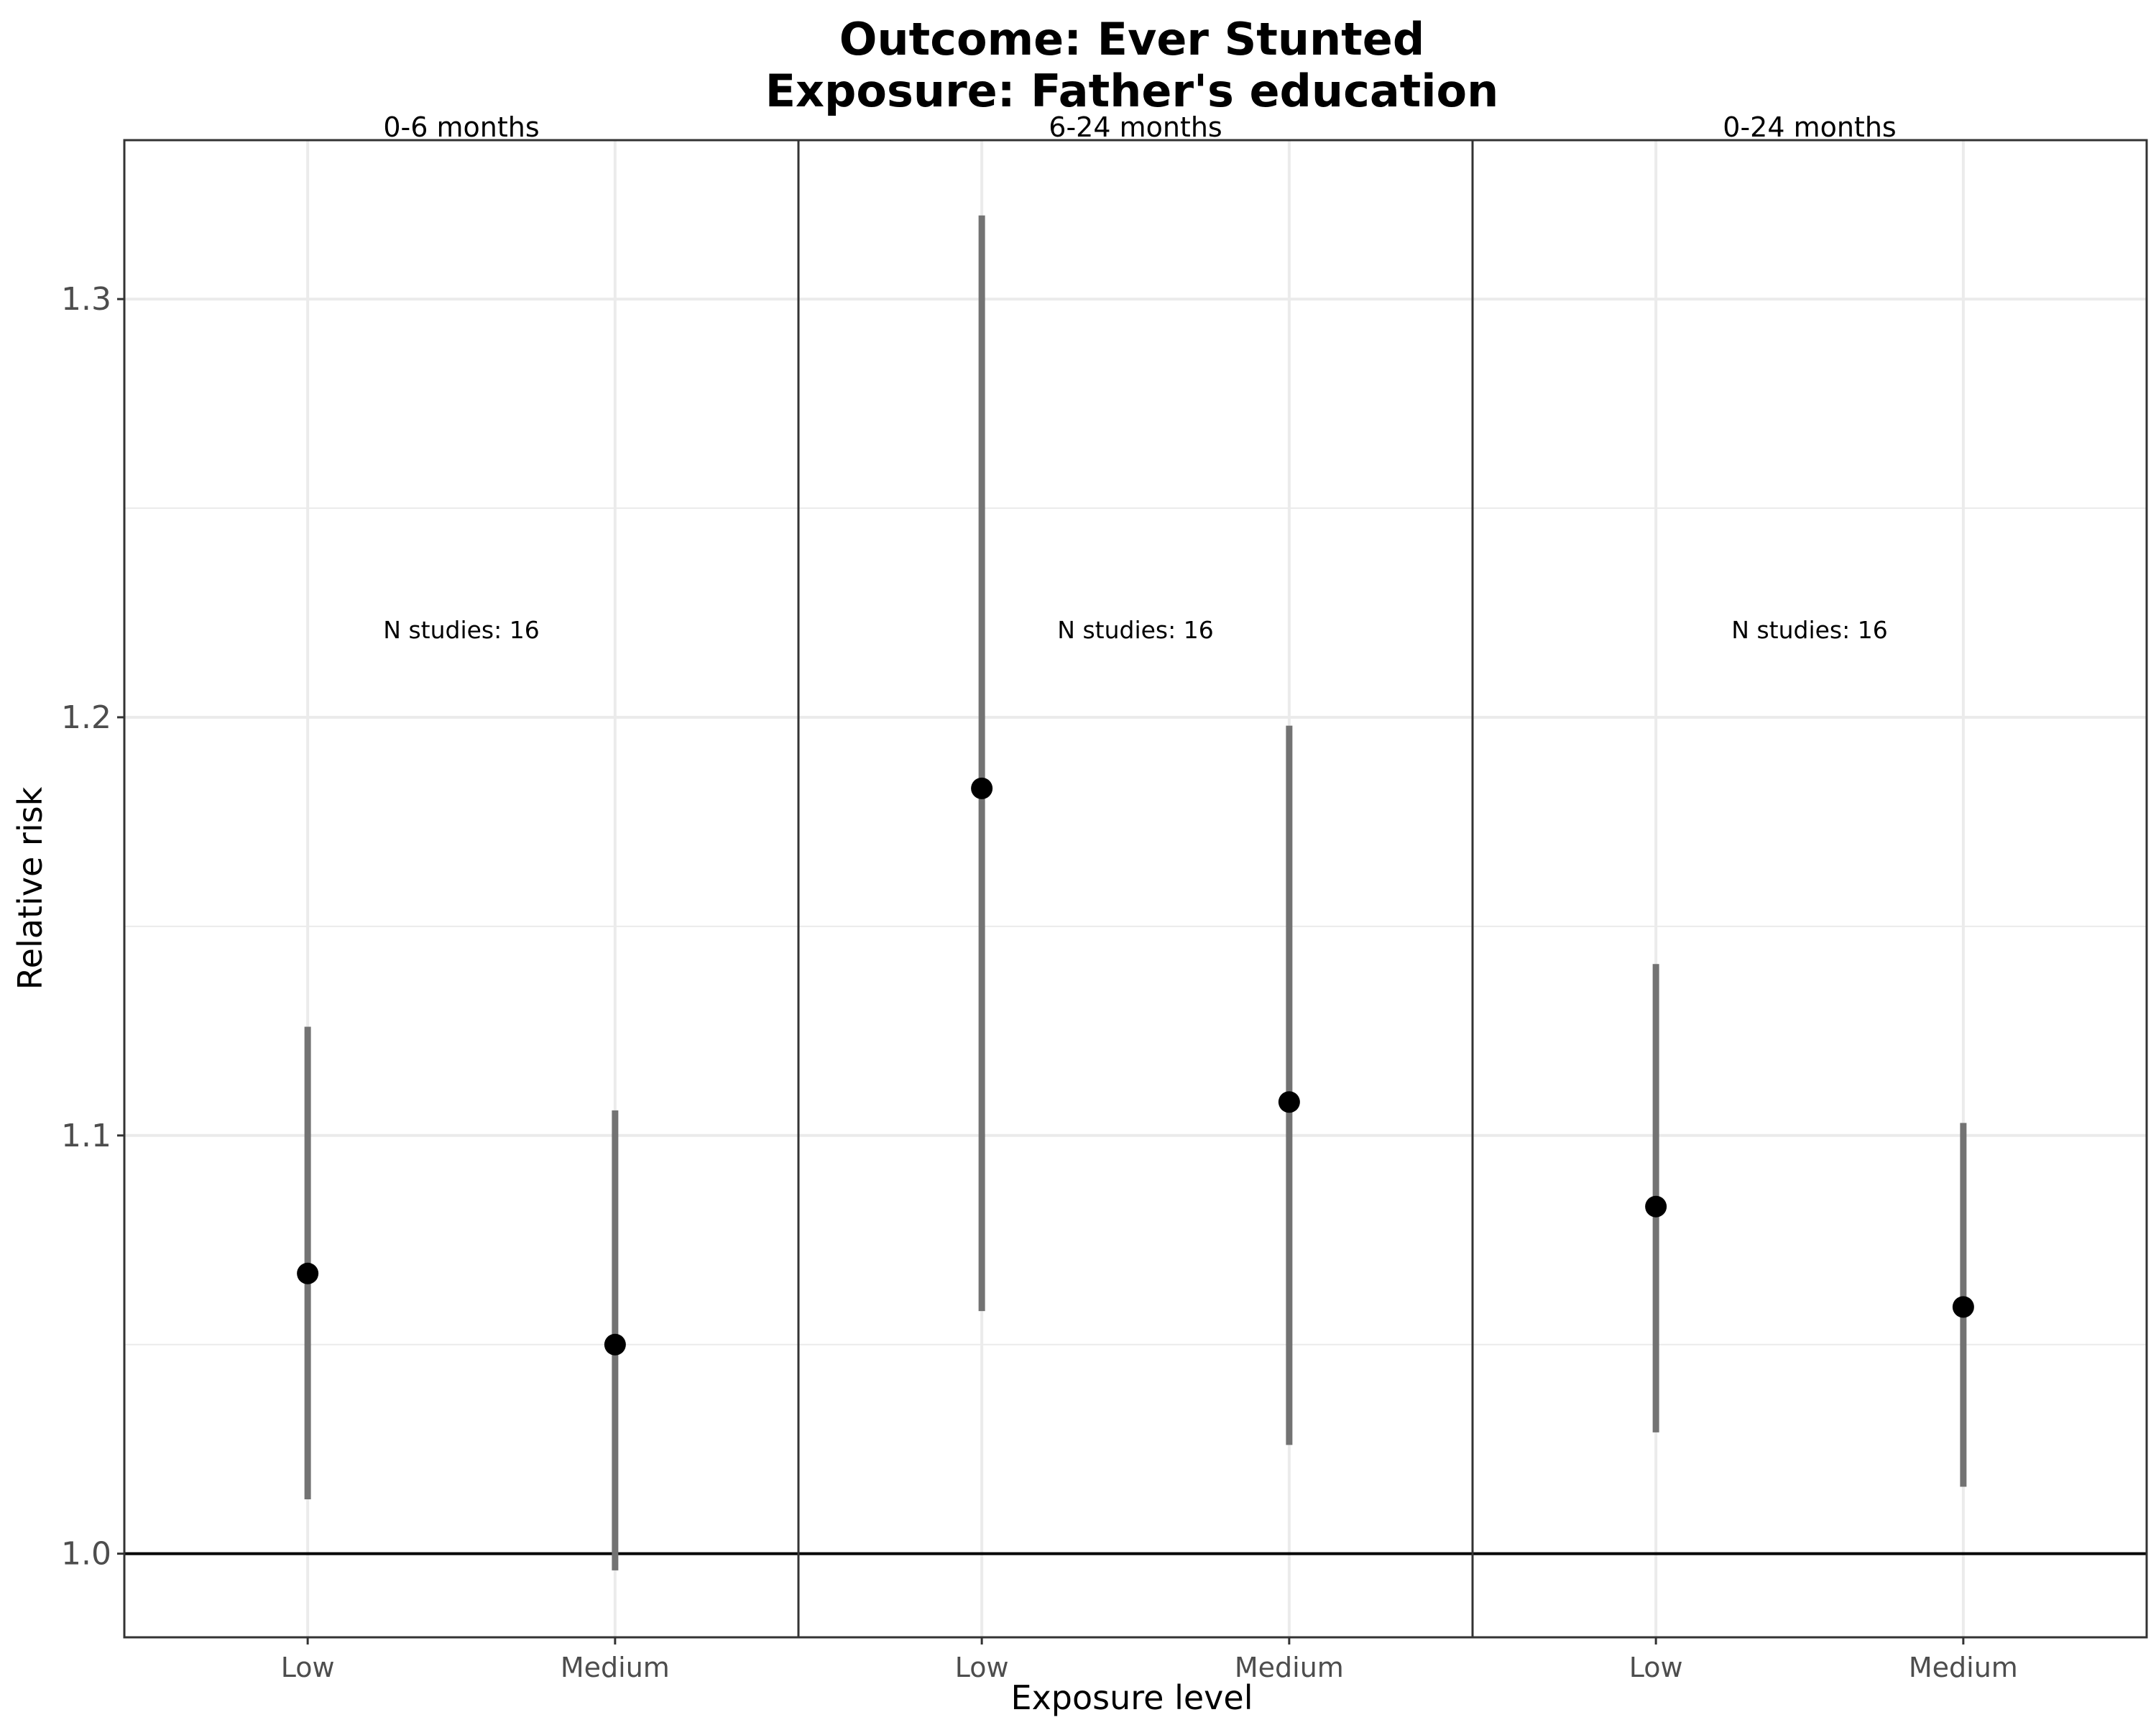  I want to click on y-tick-label: 1.1, so click(86, 1136).